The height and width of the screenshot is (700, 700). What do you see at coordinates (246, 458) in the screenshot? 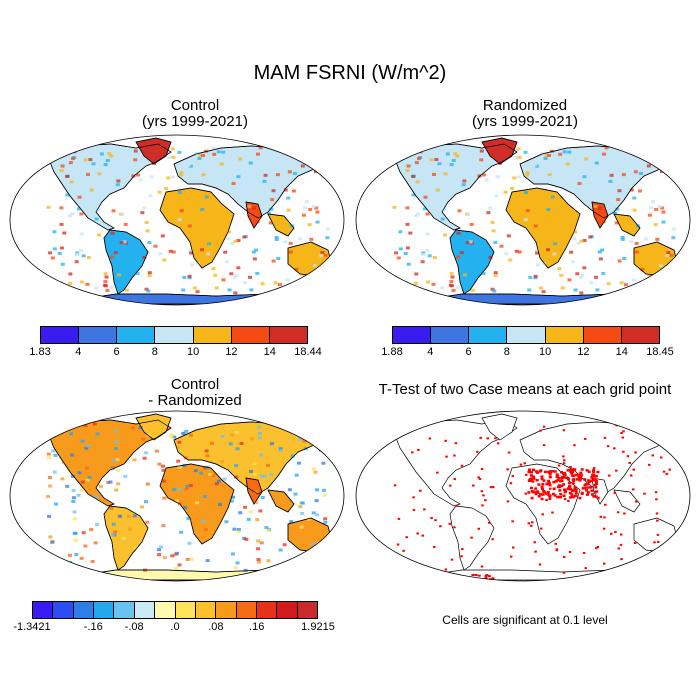
I see `eurasia-coastline` at bounding box center [246, 458].